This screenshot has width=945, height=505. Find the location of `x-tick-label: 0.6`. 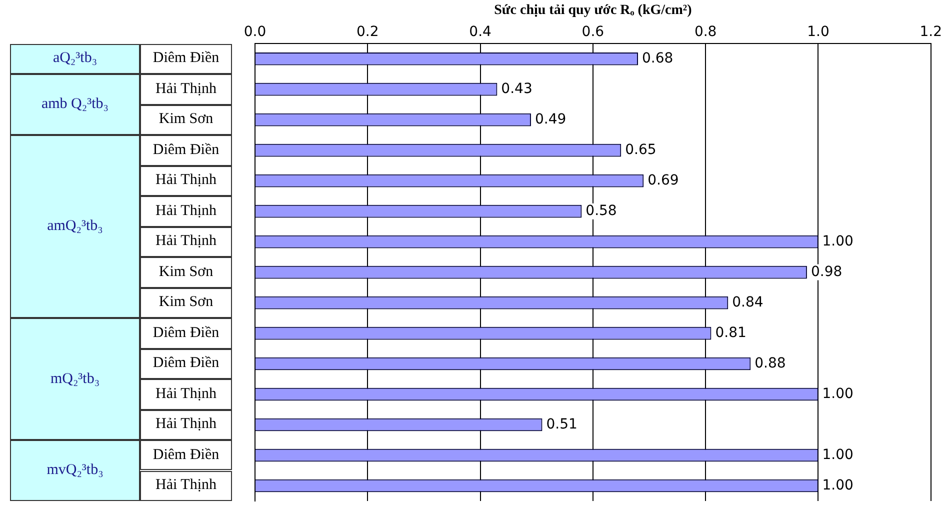

x-tick-label: 0.6 is located at coordinates (593, 32).